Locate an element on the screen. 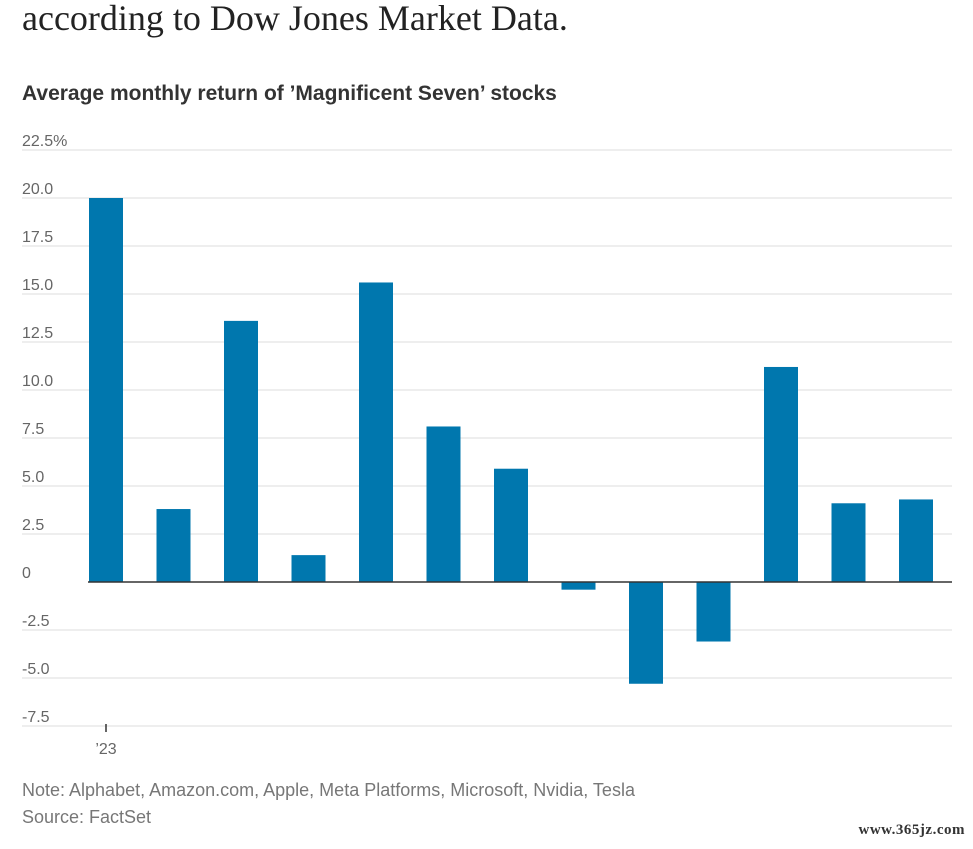  y-tick-label: -7.5 is located at coordinates (36, 717).